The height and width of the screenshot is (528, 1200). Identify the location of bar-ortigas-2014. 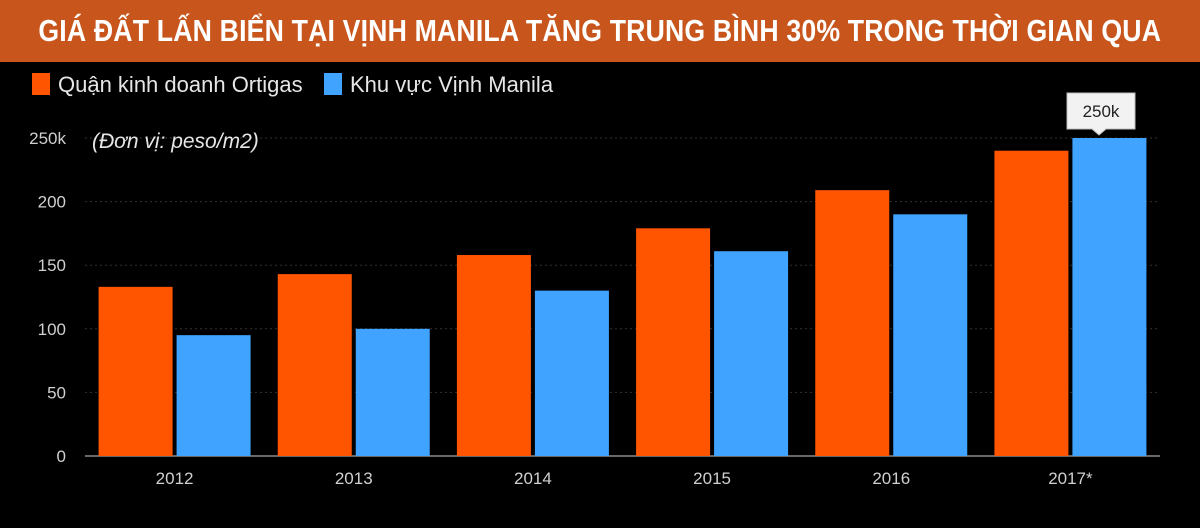
(493, 355).